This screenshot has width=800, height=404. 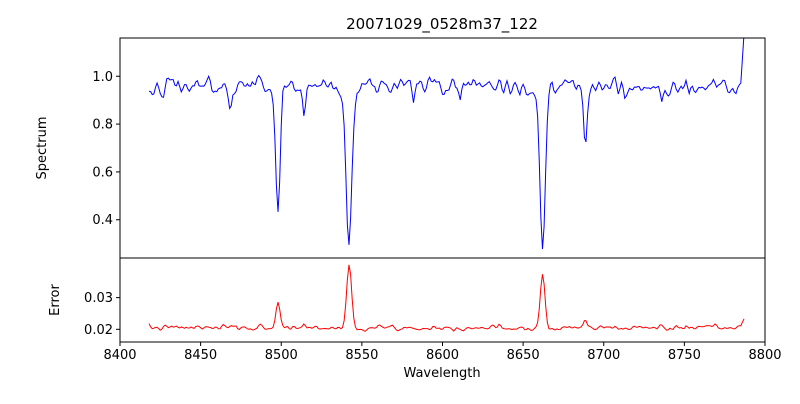 I want to click on x-tick-label: 8450, so click(x=200, y=355).